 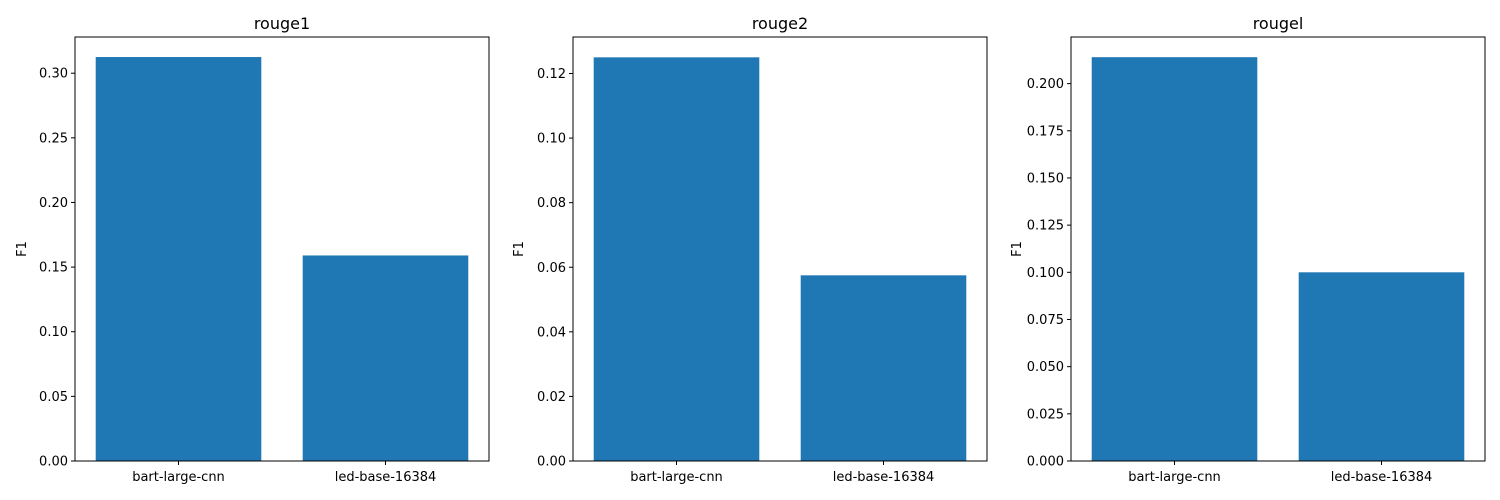 I want to click on y-tick-label: 0.050, so click(x=1045, y=367).